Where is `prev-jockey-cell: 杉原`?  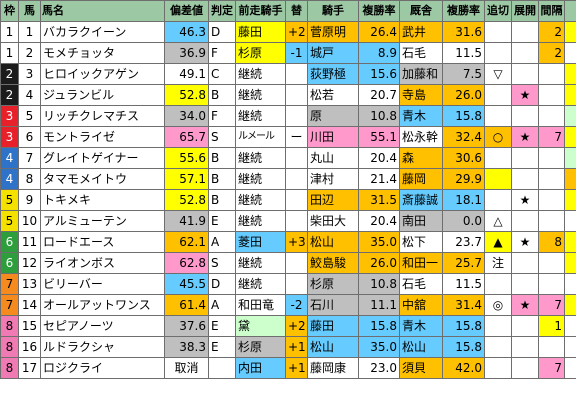
prev-jockey-cell: 杉原 is located at coordinates (260, 347).